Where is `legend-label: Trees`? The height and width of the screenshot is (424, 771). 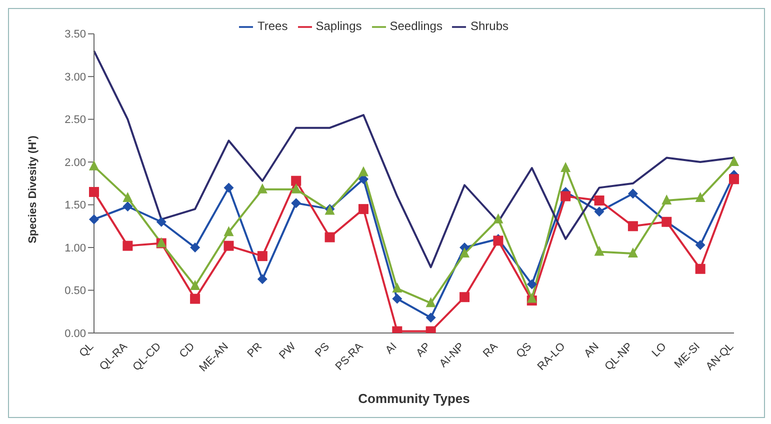
legend-label: Trees is located at coordinates (272, 26).